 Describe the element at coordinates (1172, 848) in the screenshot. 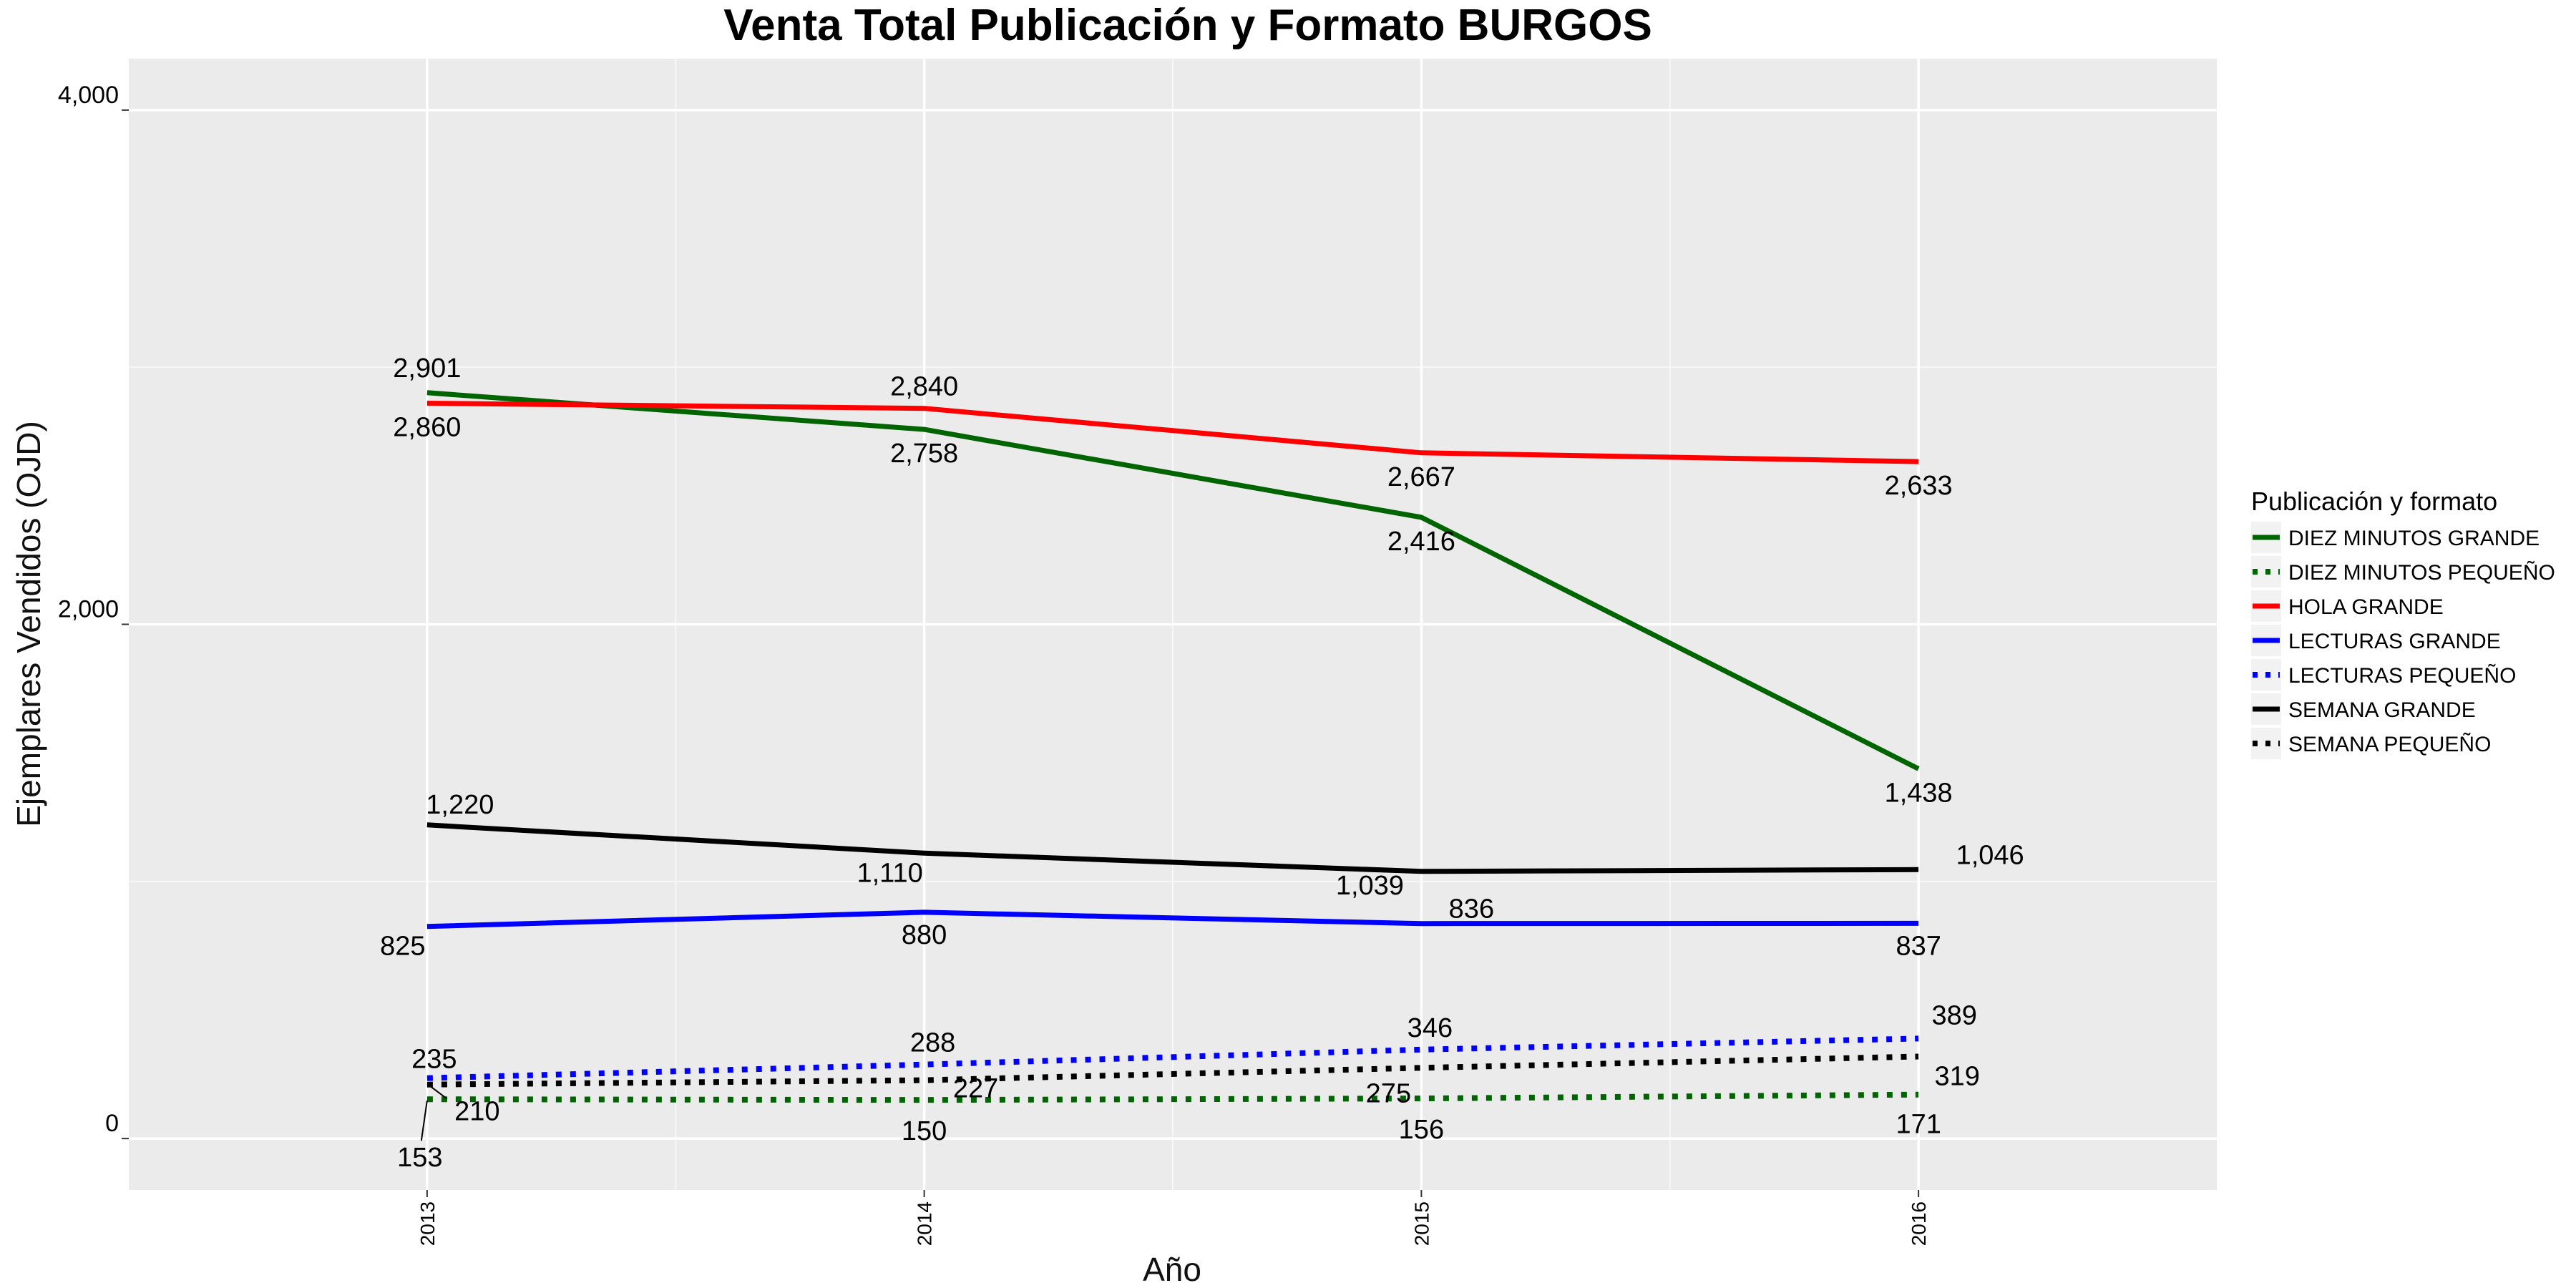

I see `series-line-semana-grande` at that location.